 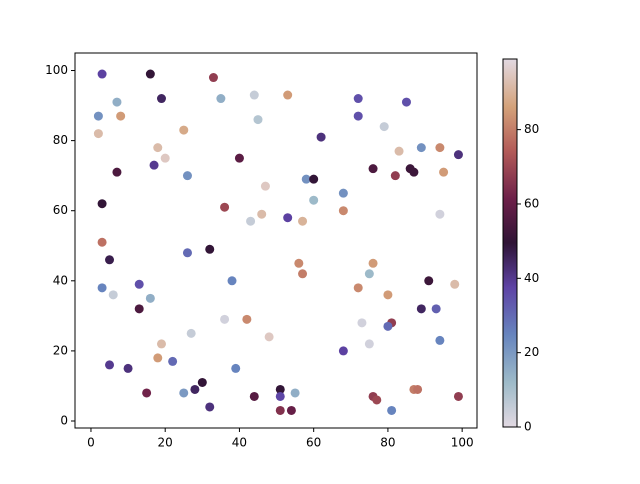 I want to click on colorbar-tick-label: 20, so click(x=531, y=352).